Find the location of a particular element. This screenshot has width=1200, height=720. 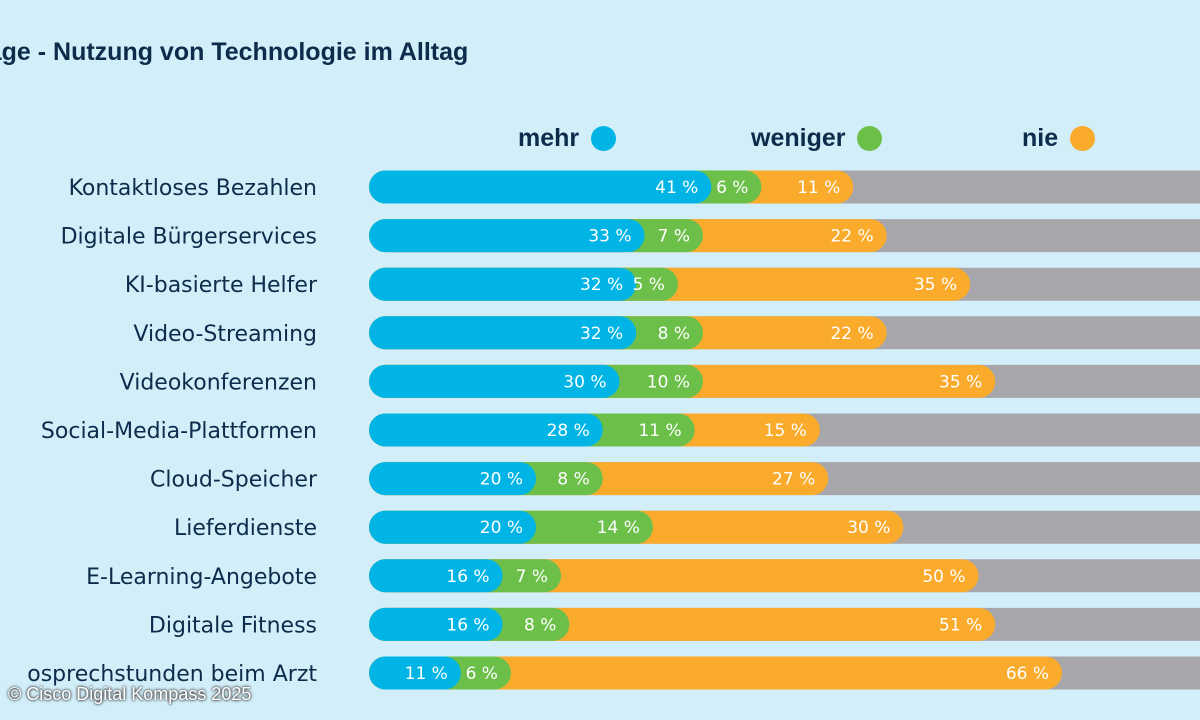

bar-row-social-media-plattformen: Social-Media-Plattformen 28 % 11 % 15 % is located at coordinates (620, 430).